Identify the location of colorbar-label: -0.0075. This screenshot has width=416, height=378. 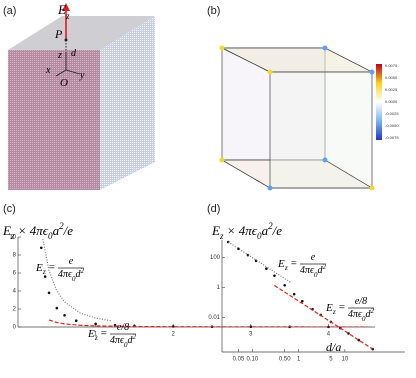
(392, 137).